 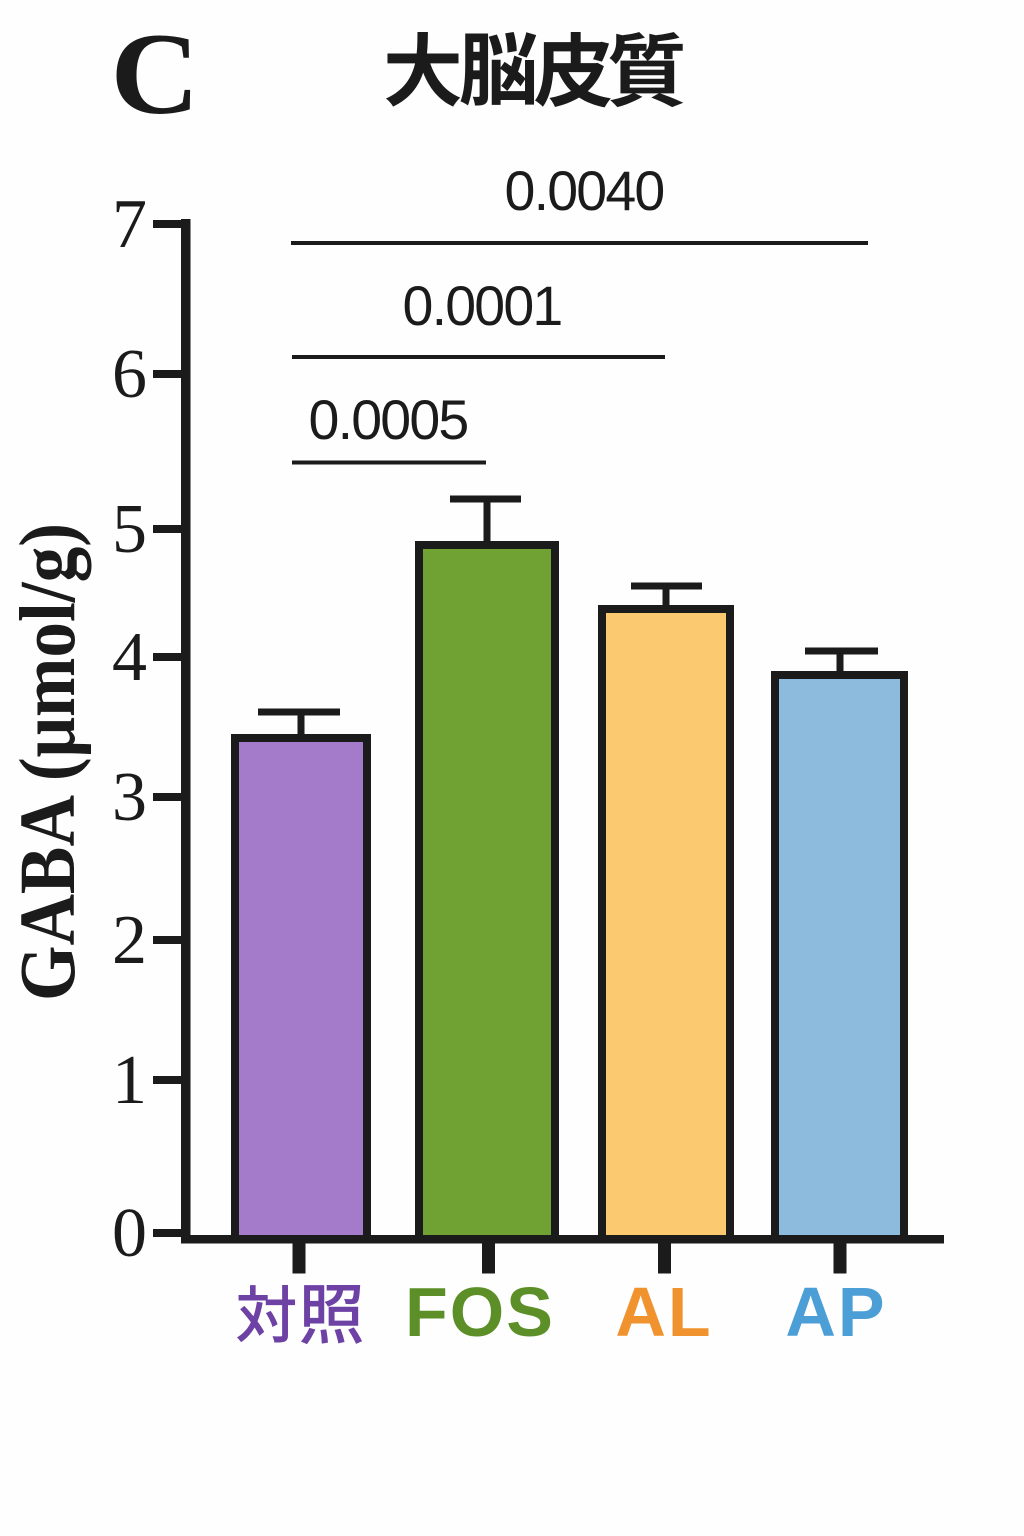 What do you see at coordinates (129, 374) in the screenshot?
I see `svg-text: 6` at bounding box center [129, 374].